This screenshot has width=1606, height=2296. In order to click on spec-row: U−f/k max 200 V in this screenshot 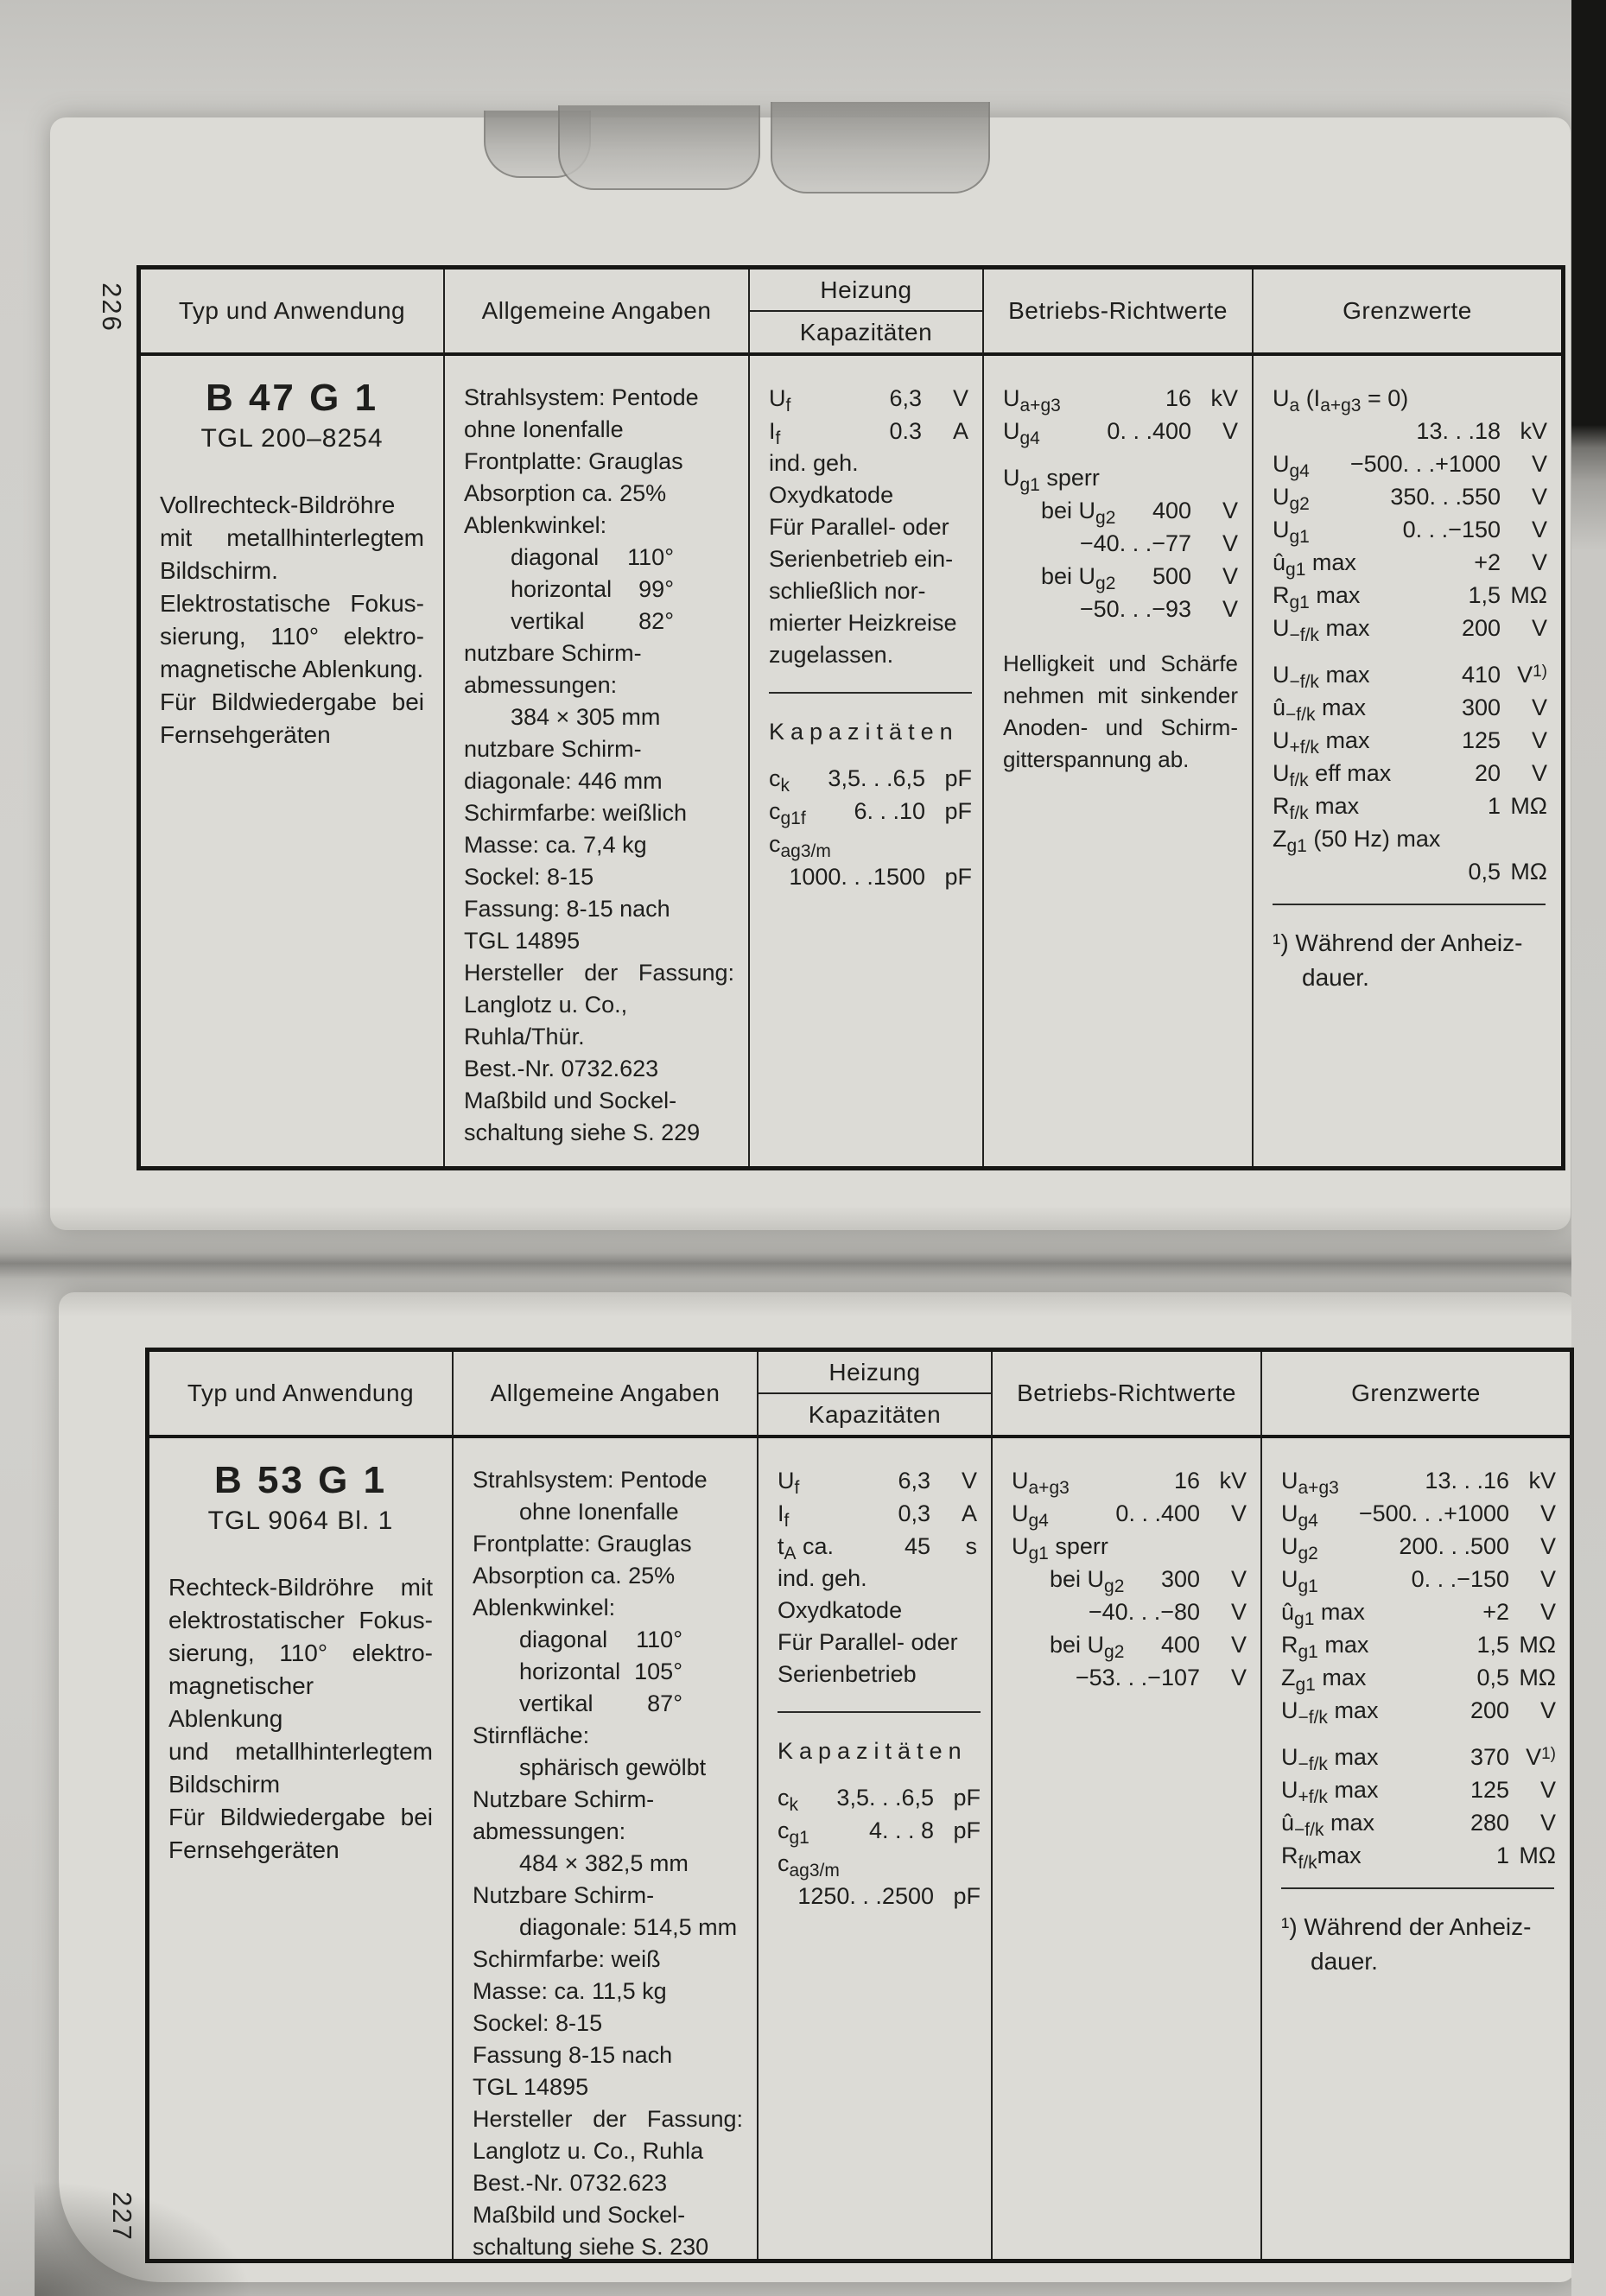, I will do `click(1418, 1710)`.